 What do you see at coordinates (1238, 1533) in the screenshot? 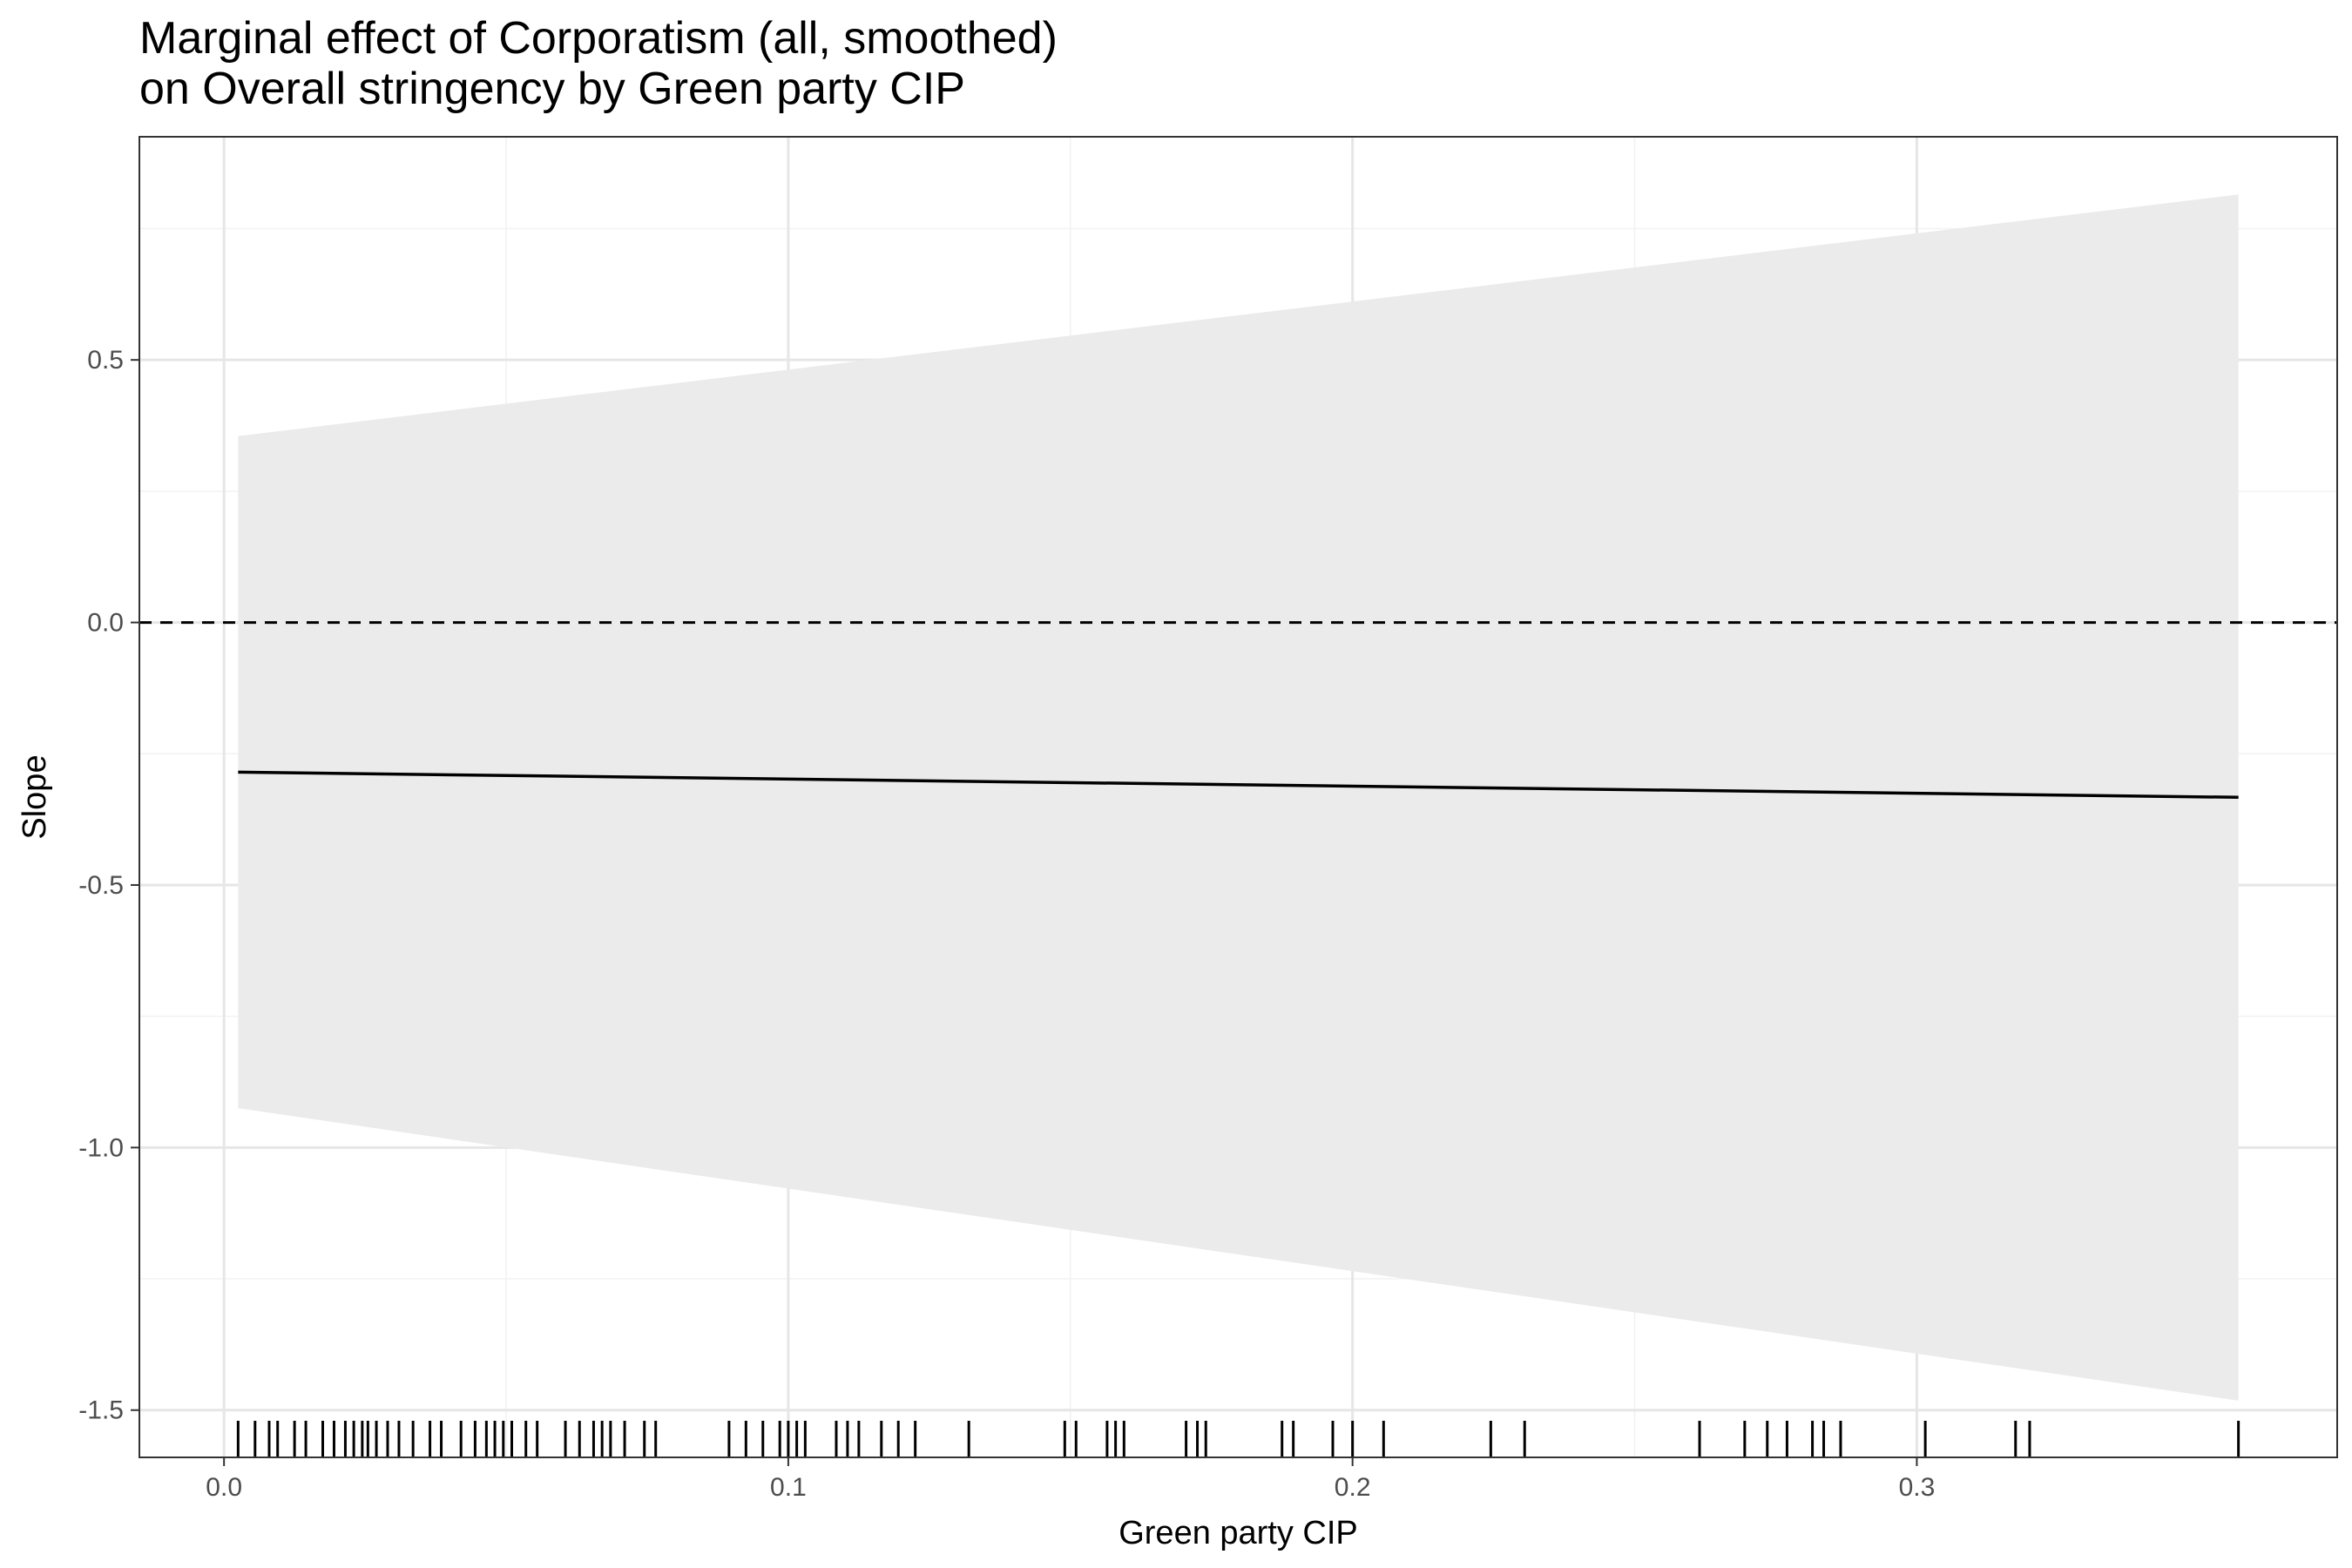
I see `x-axis-label: Green party CIP` at bounding box center [1238, 1533].